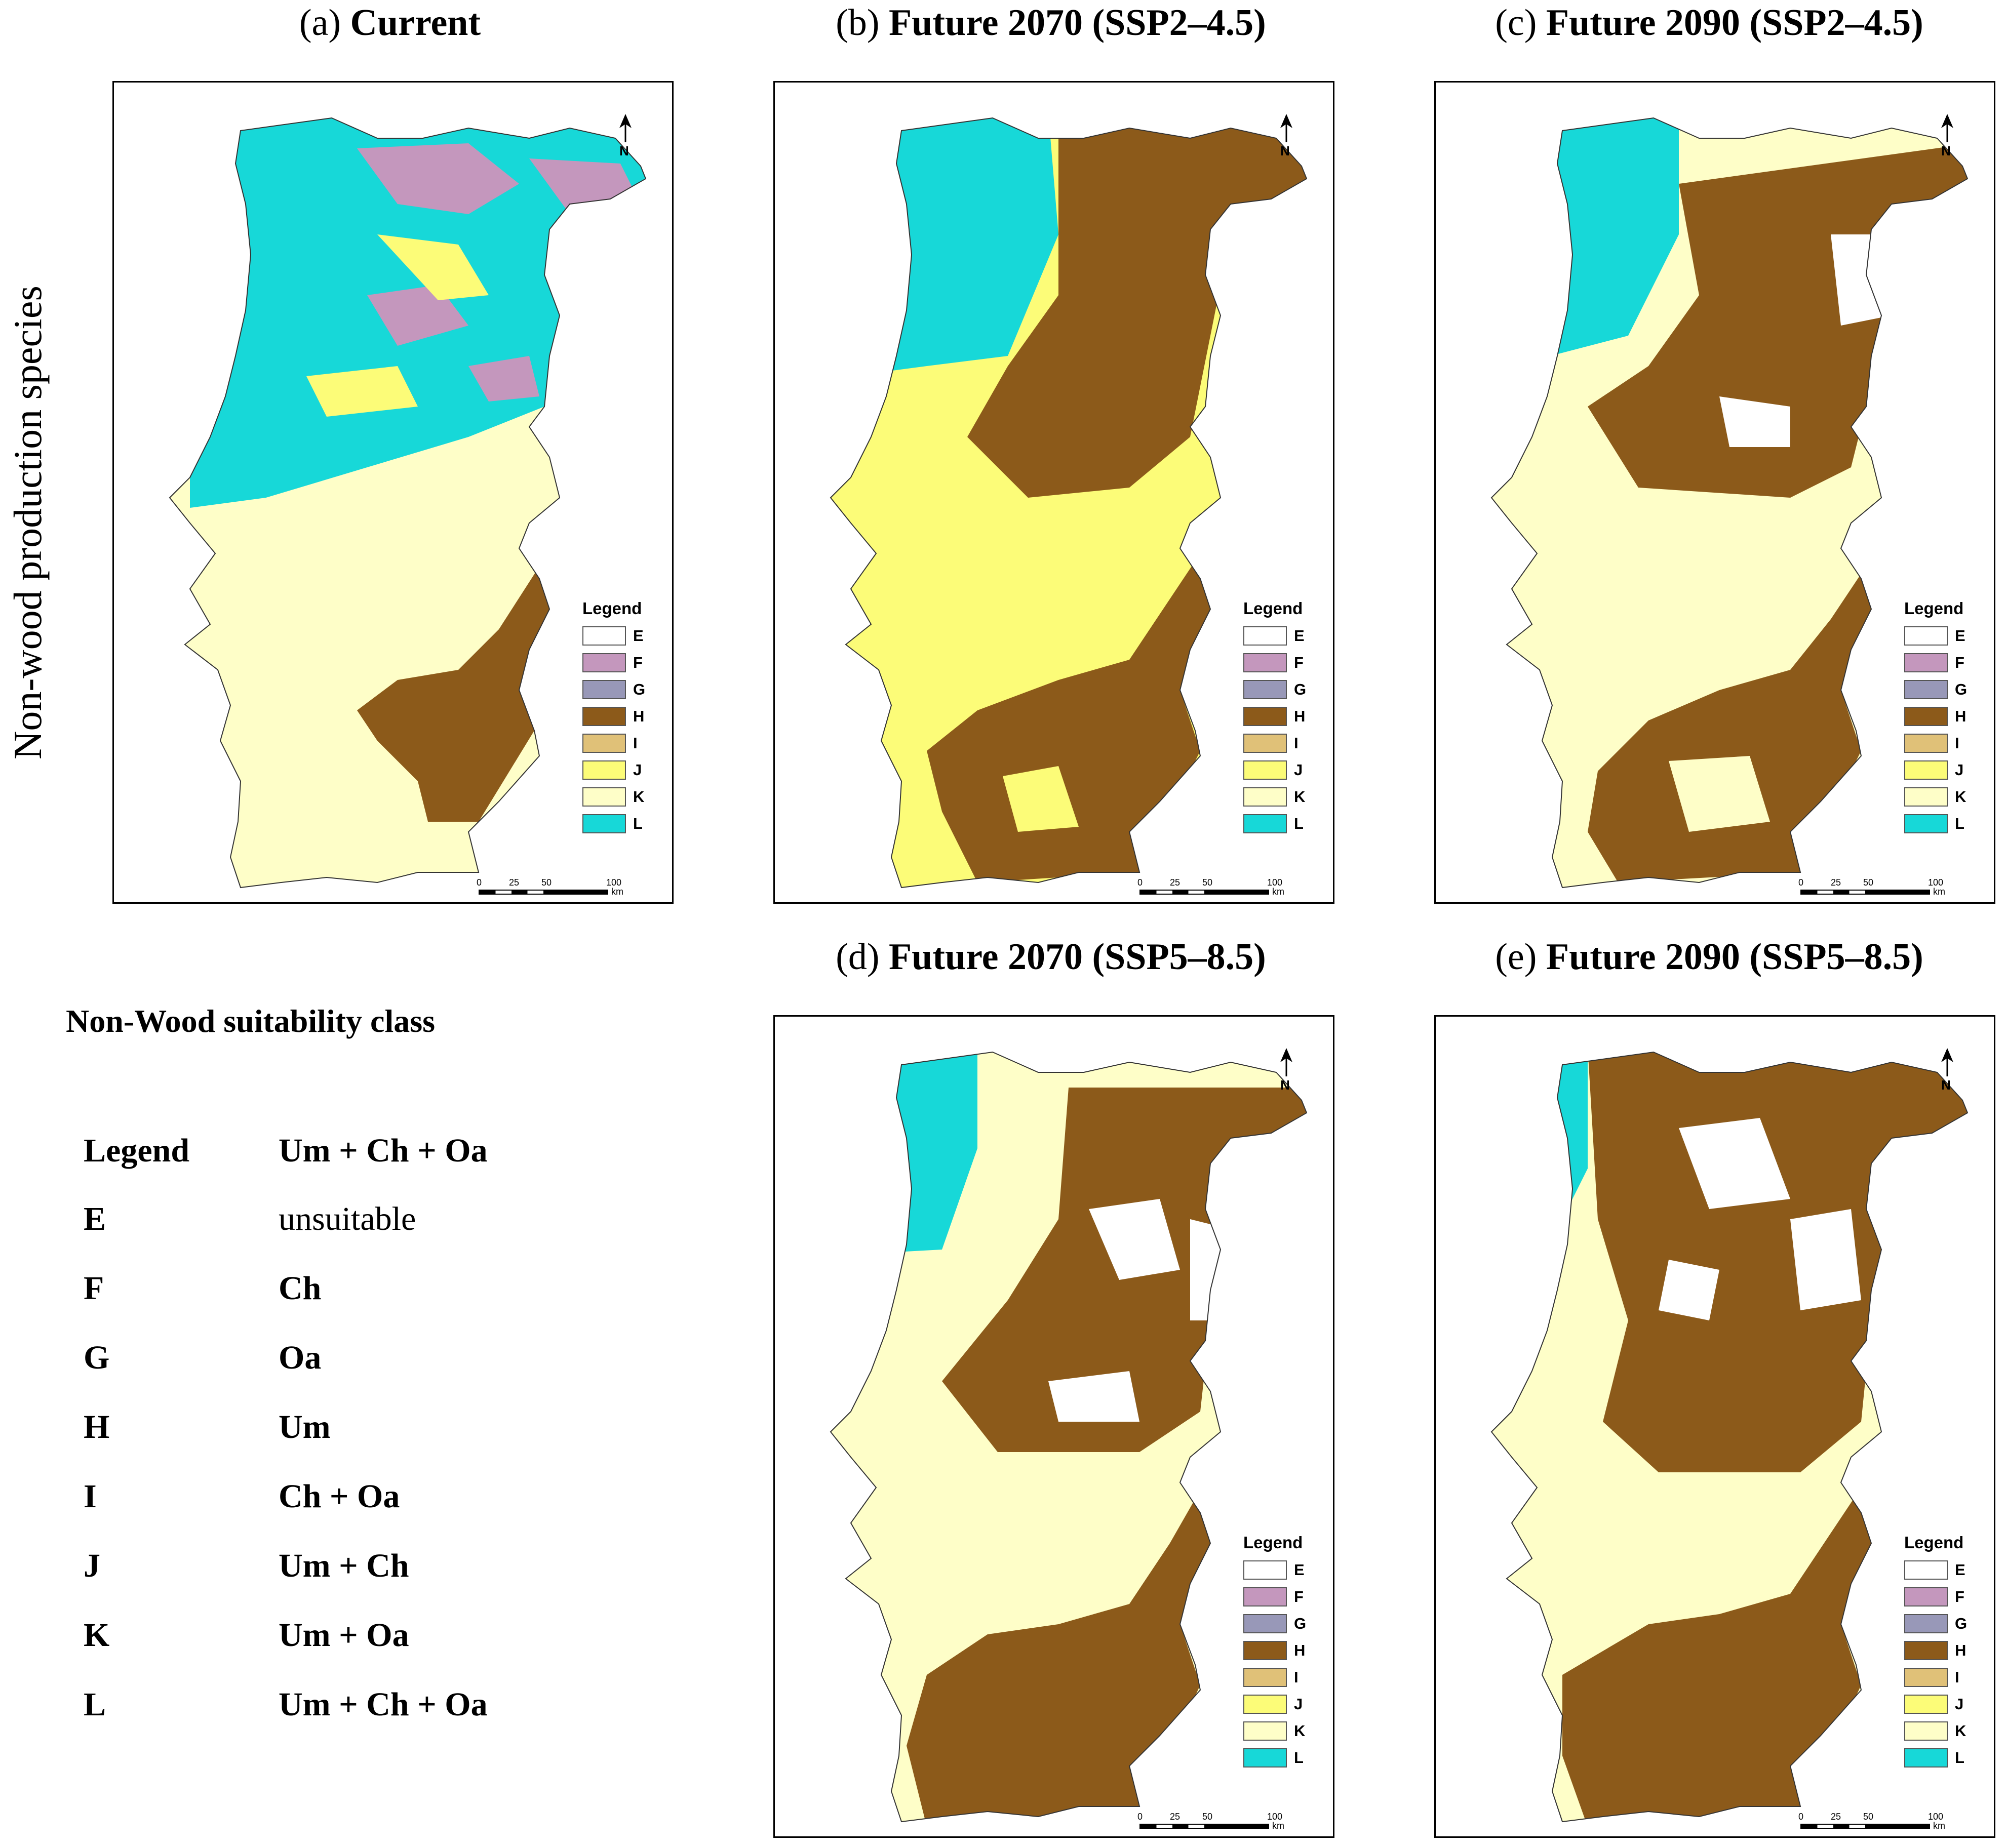  I want to click on map-region-unsuitable, so click(1760, 1219).